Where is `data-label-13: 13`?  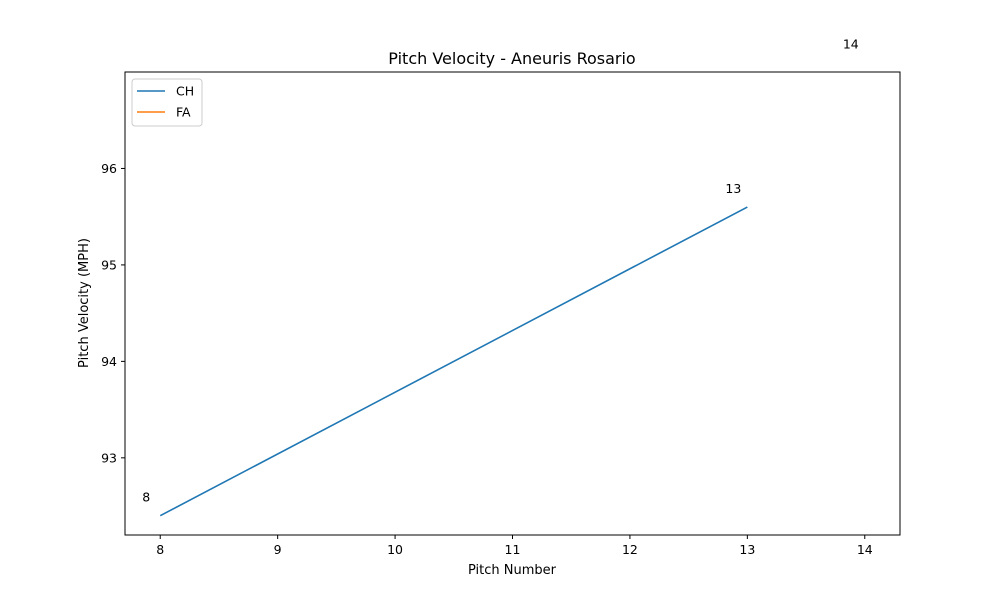
data-label-13: 13 is located at coordinates (733, 188).